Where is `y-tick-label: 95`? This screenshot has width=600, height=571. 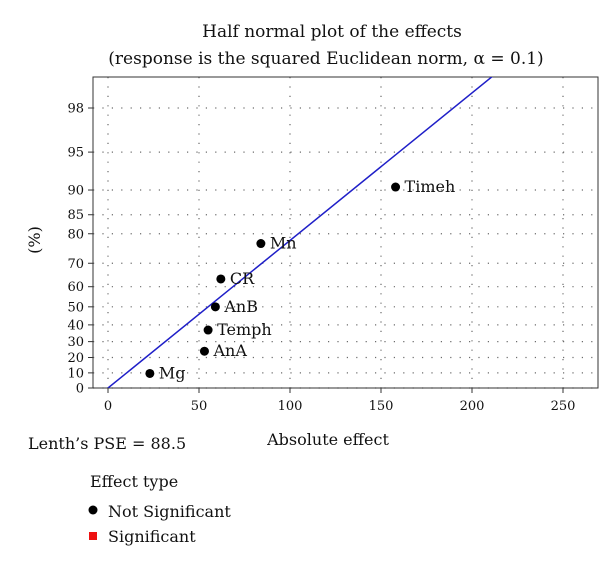 y-tick-label: 95 is located at coordinates (75, 153).